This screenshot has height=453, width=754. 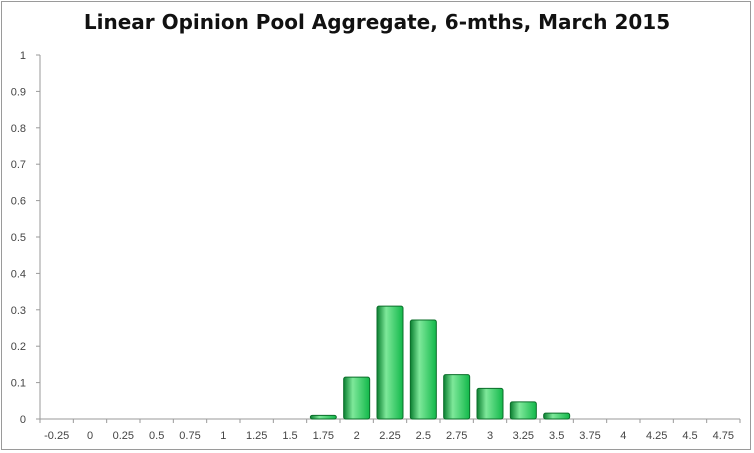 What do you see at coordinates (189, 436) in the screenshot?
I see `x-tick-label: 0.75` at bounding box center [189, 436].